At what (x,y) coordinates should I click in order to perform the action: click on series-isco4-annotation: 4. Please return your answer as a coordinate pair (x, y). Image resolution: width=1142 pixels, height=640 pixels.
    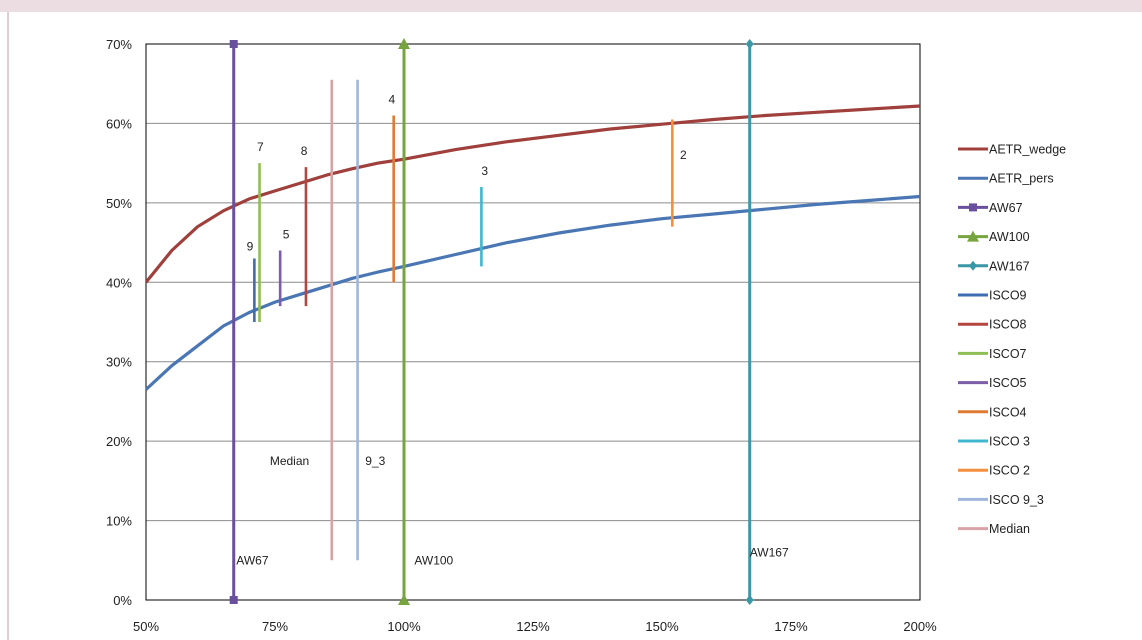
    Looking at the image, I should click on (392, 100).